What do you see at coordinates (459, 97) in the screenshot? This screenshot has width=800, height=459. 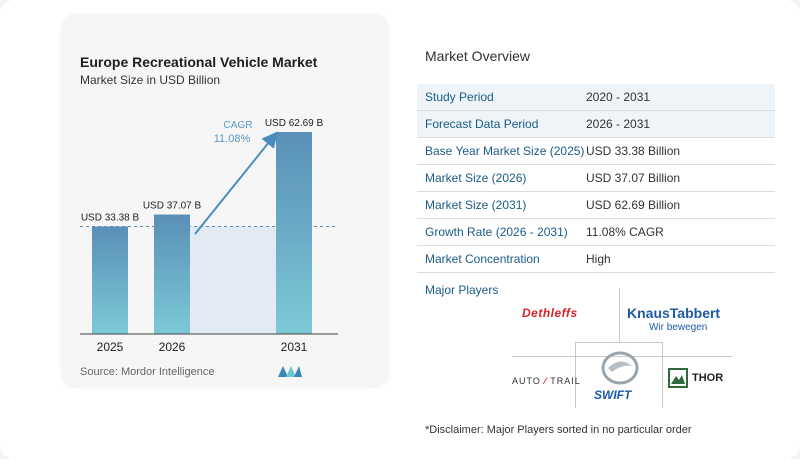 I see `overview-label: Study Period` at bounding box center [459, 97].